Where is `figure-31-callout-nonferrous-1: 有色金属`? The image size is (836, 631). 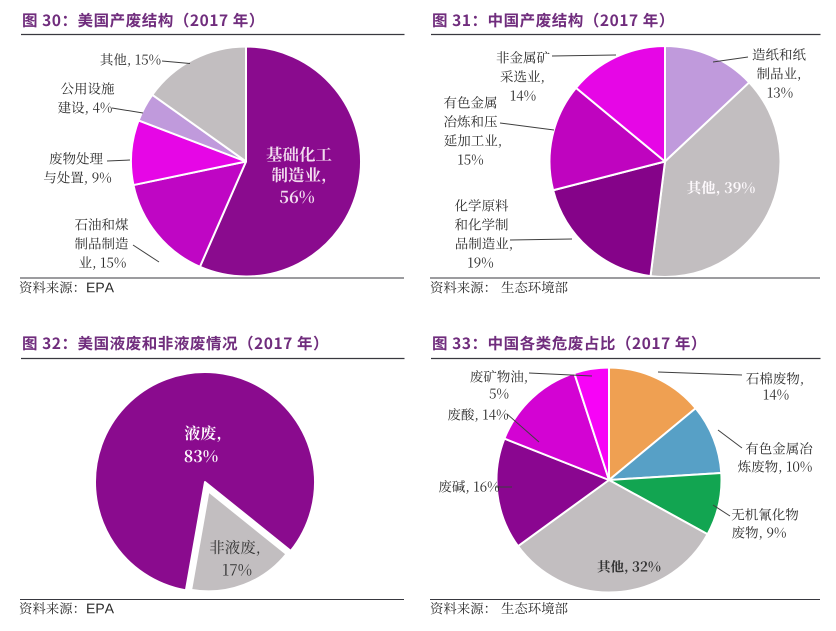
figure-31-callout-nonferrous-1: 有色金属 is located at coordinates (471, 103).